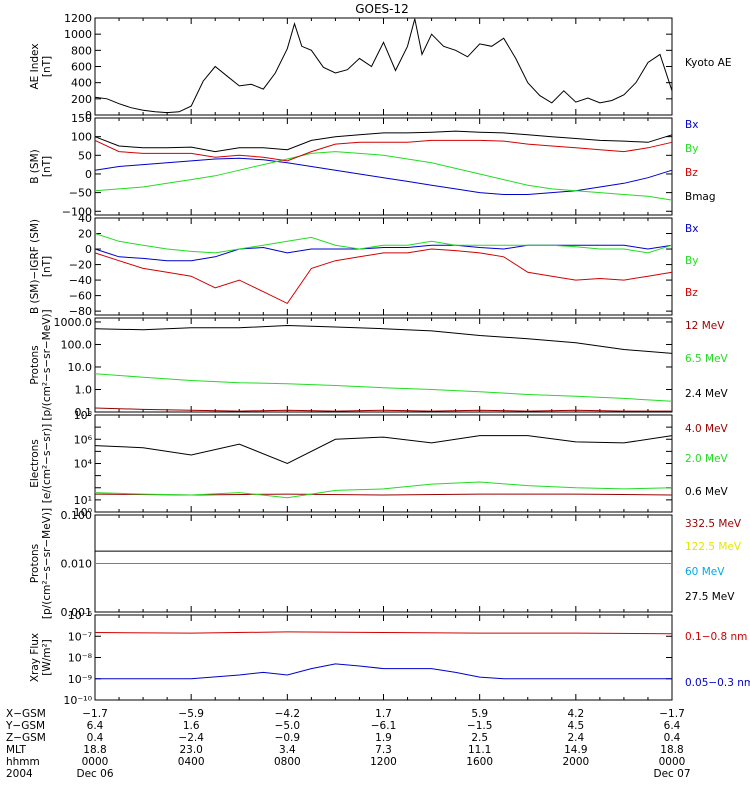 The width and height of the screenshot is (750, 800). What do you see at coordinates (83, 439) in the screenshot?
I see `y-tick-label: 10⁶` at bounding box center [83, 439].